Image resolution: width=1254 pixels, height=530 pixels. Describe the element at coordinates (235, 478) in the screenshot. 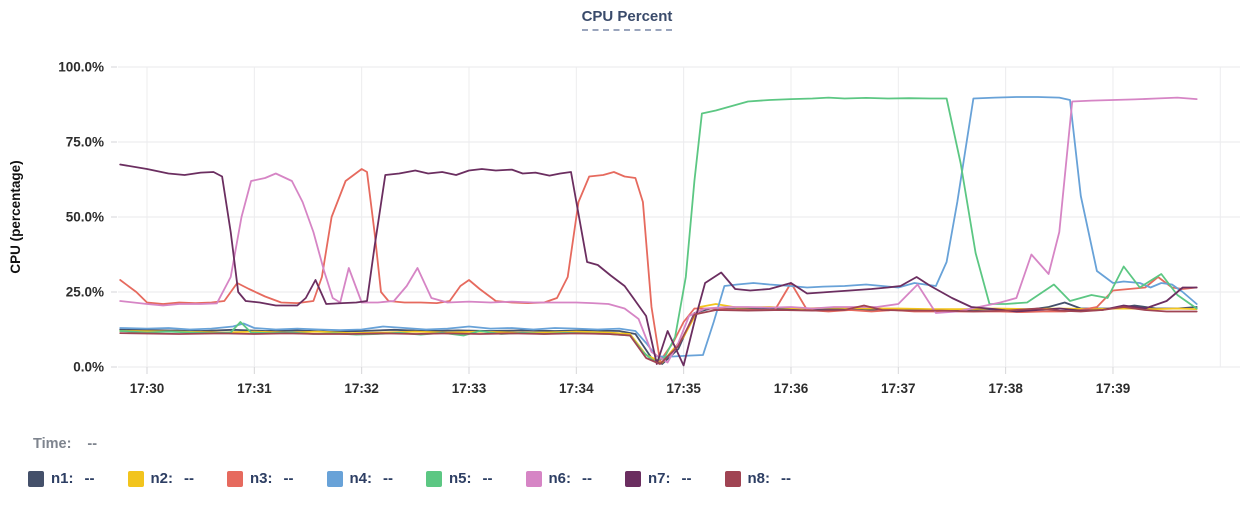

I see `legend-swatch-n3` at that location.